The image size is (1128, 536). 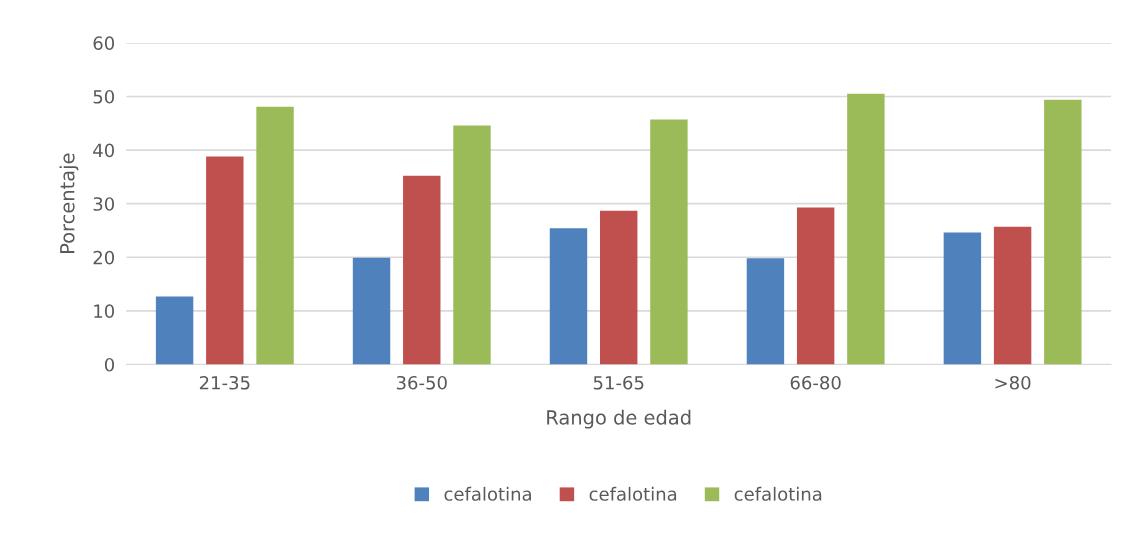 I want to click on x-tick-label: 36-50, so click(x=421, y=382).